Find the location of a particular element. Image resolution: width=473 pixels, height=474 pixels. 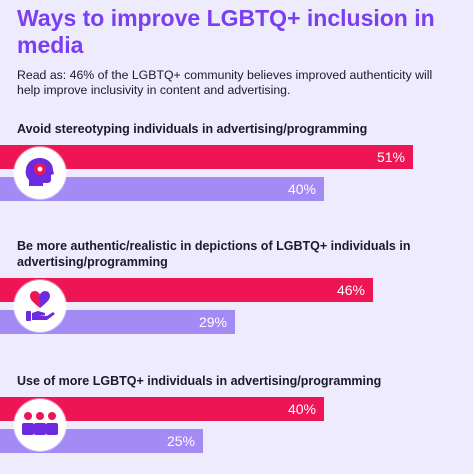

people-group-icon is located at coordinates (40, 425).